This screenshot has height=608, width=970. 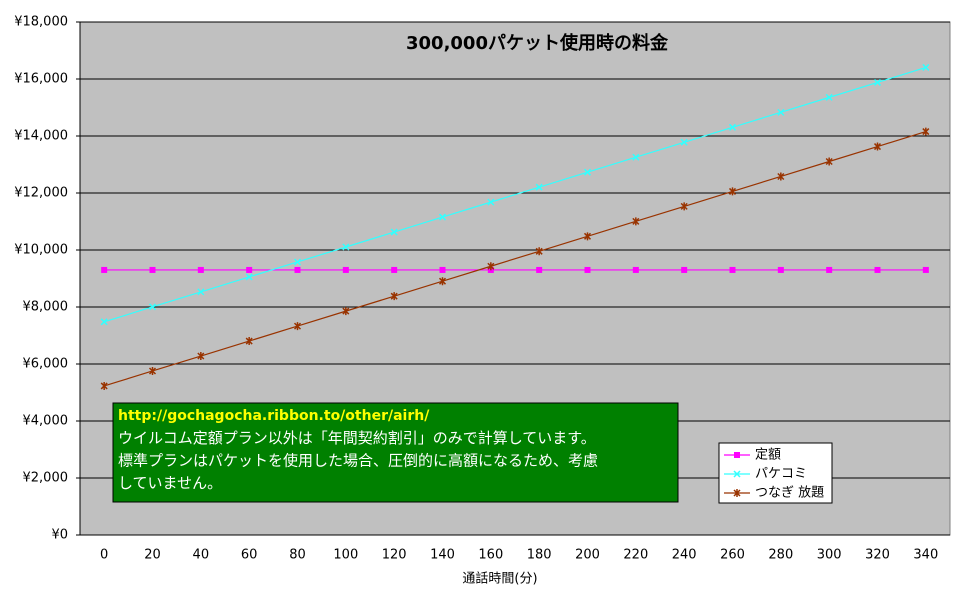 What do you see at coordinates (635, 555) in the screenshot?
I see `x-tick-label: 220` at bounding box center [635, 555].